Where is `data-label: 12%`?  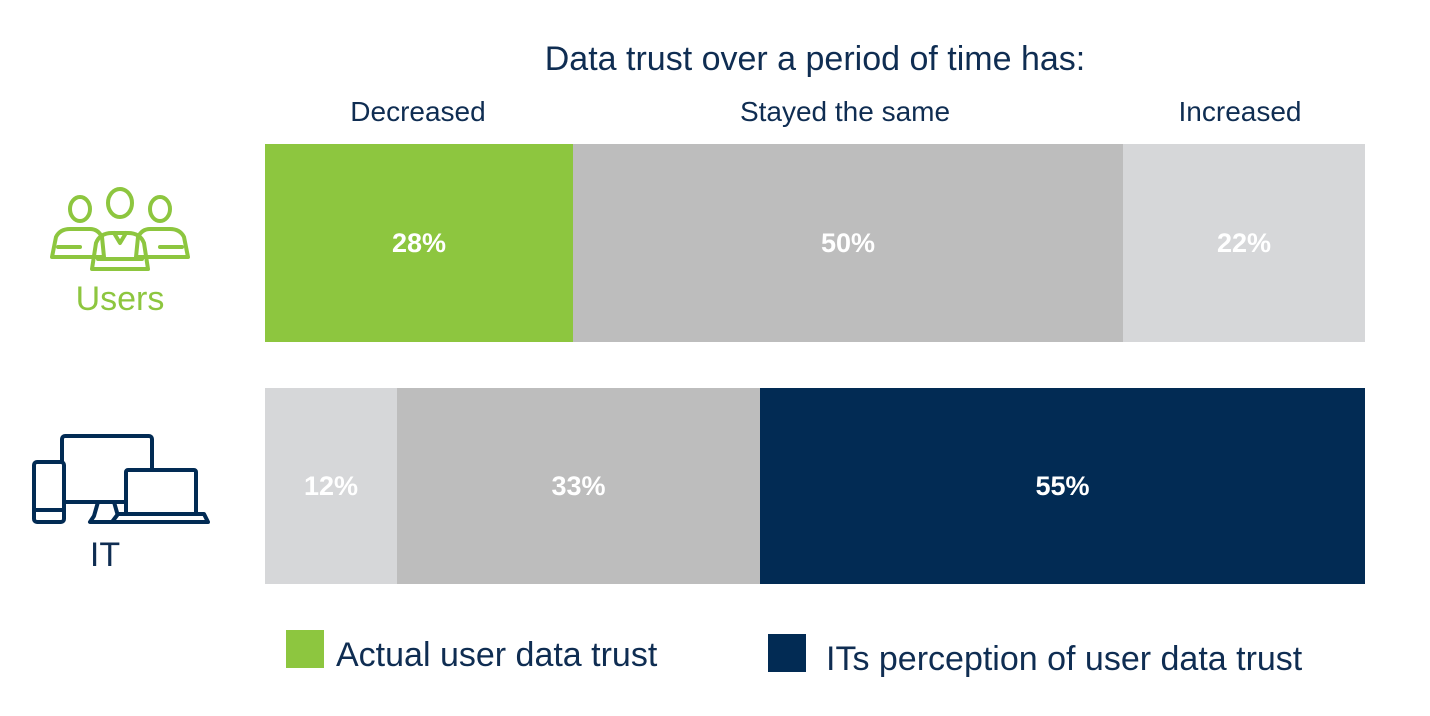
data-label: 12% is located at coordinates (331, 485).